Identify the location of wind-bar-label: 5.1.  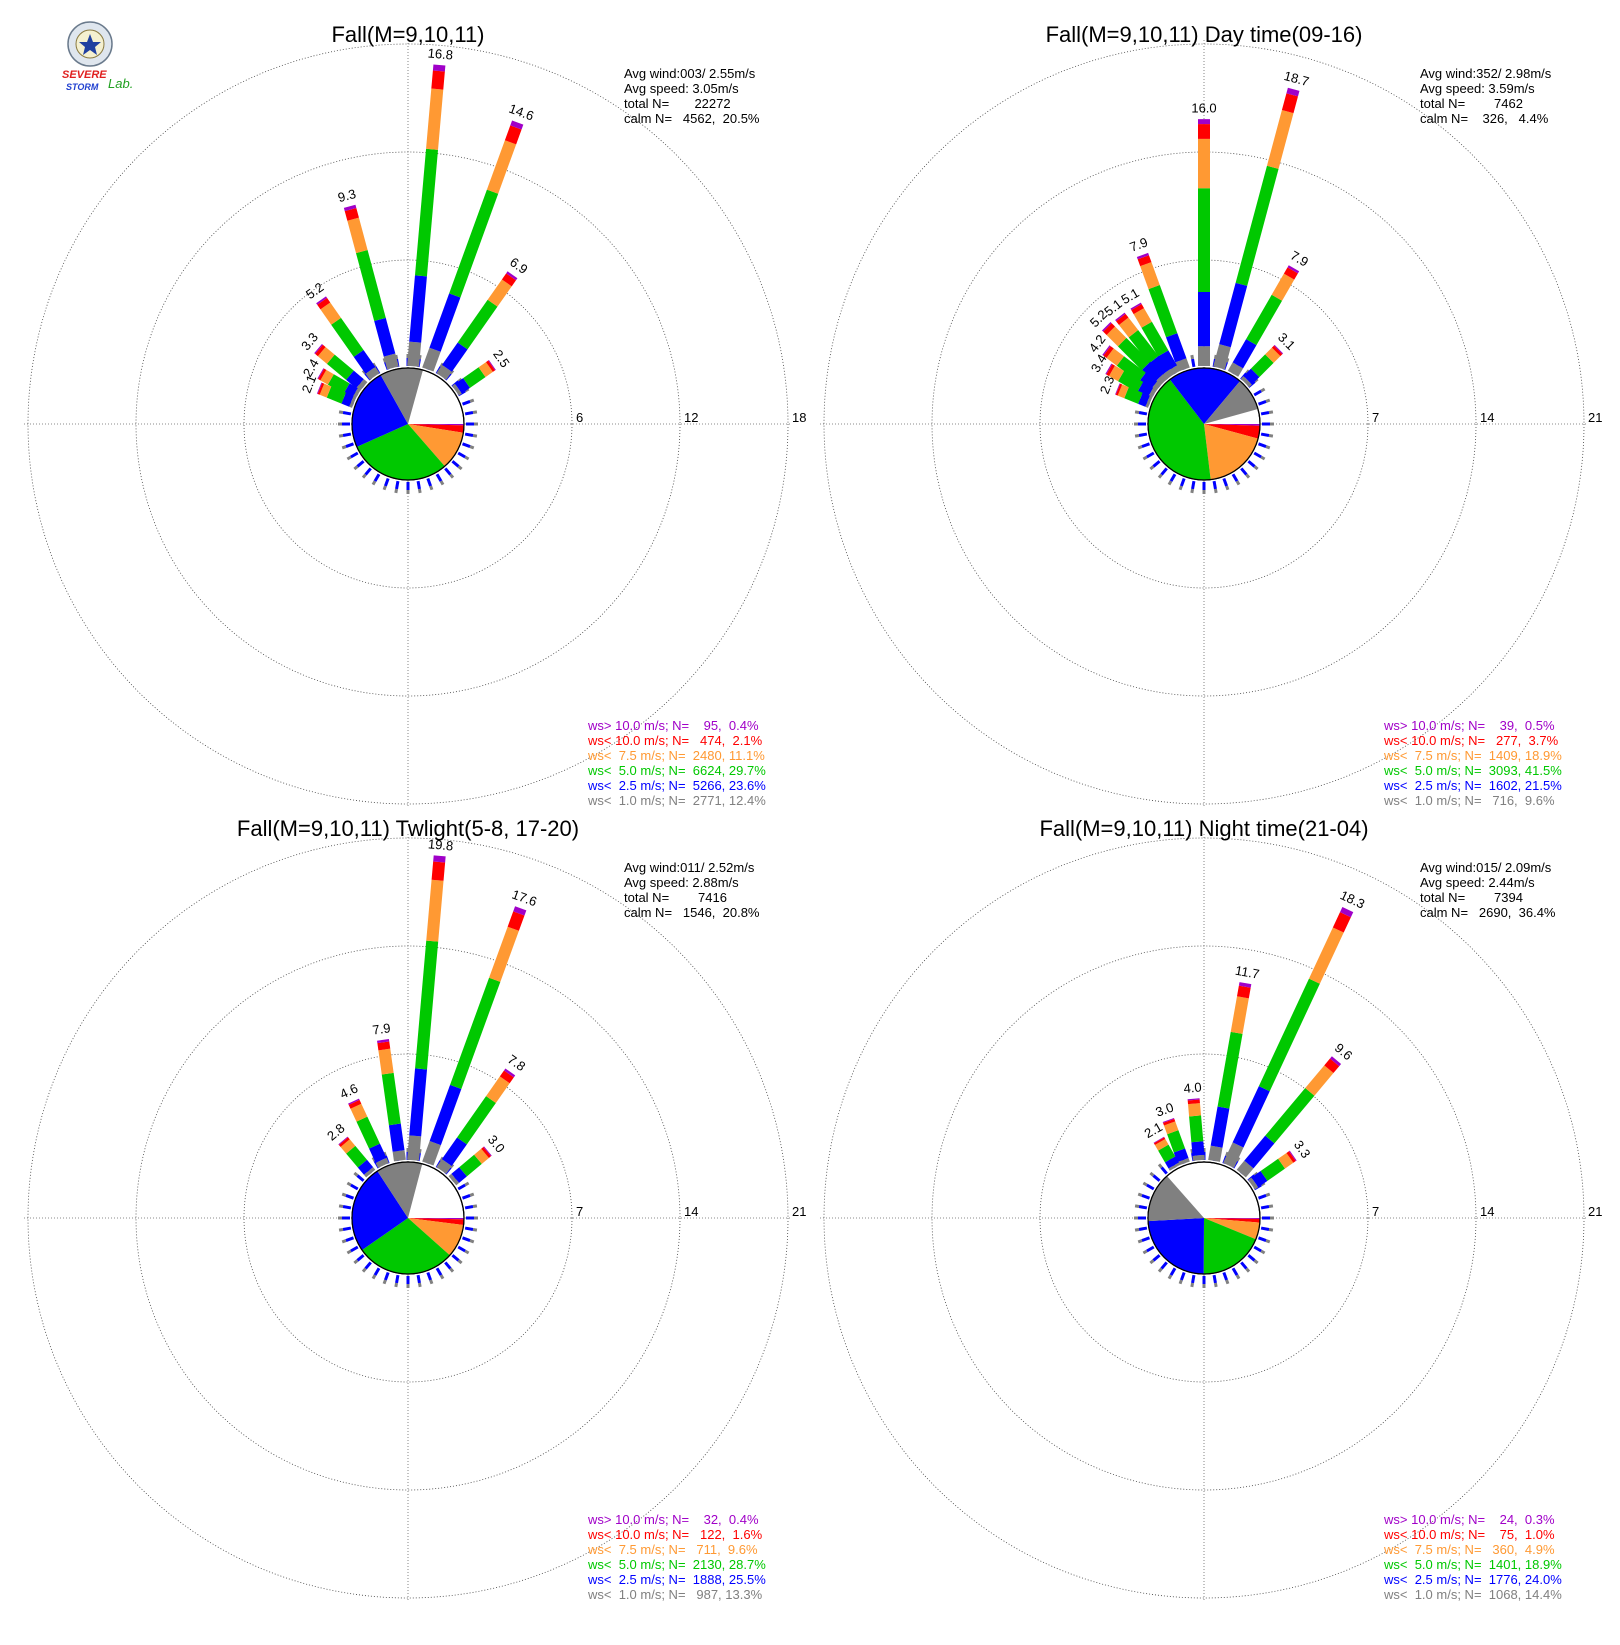
(1130, 296).